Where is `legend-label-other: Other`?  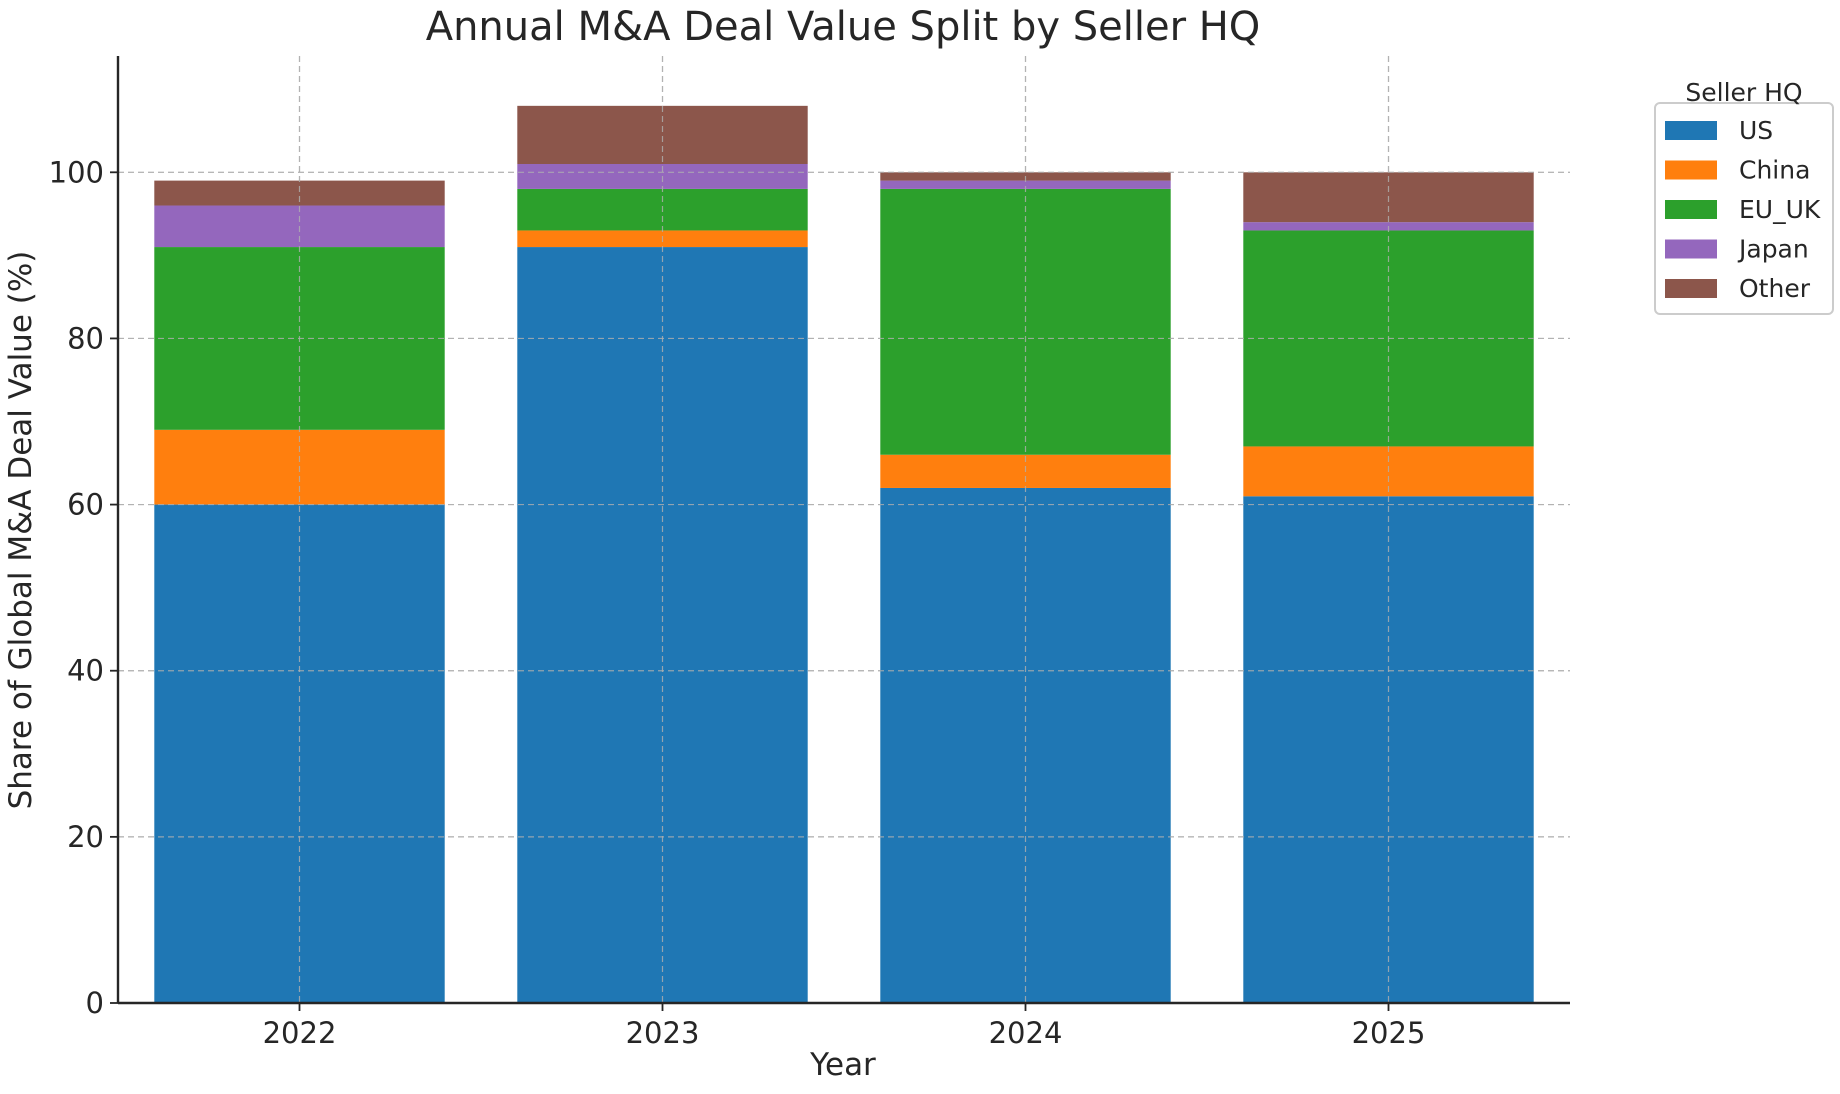 legend-label-other: Other is located at coordinates (1775, 288).